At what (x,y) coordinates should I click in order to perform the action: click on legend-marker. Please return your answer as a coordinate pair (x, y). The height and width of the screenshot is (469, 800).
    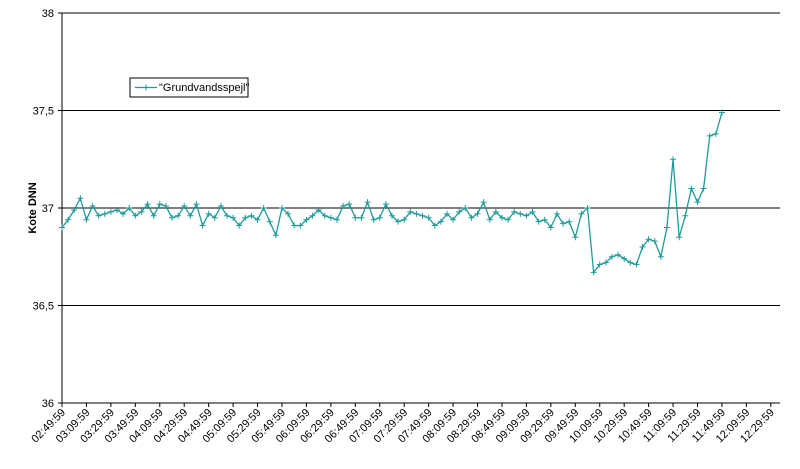
    Looking at the image, I should click on (146, 87).